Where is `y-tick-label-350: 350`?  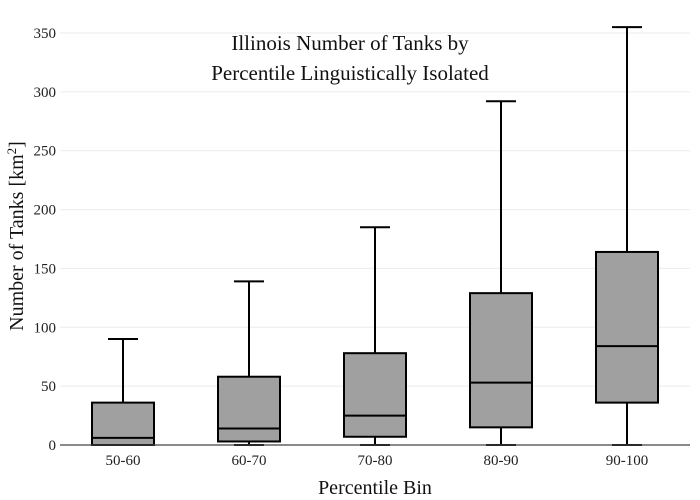
y-tick-label-350: 350 is located at coordinates (45, 34).